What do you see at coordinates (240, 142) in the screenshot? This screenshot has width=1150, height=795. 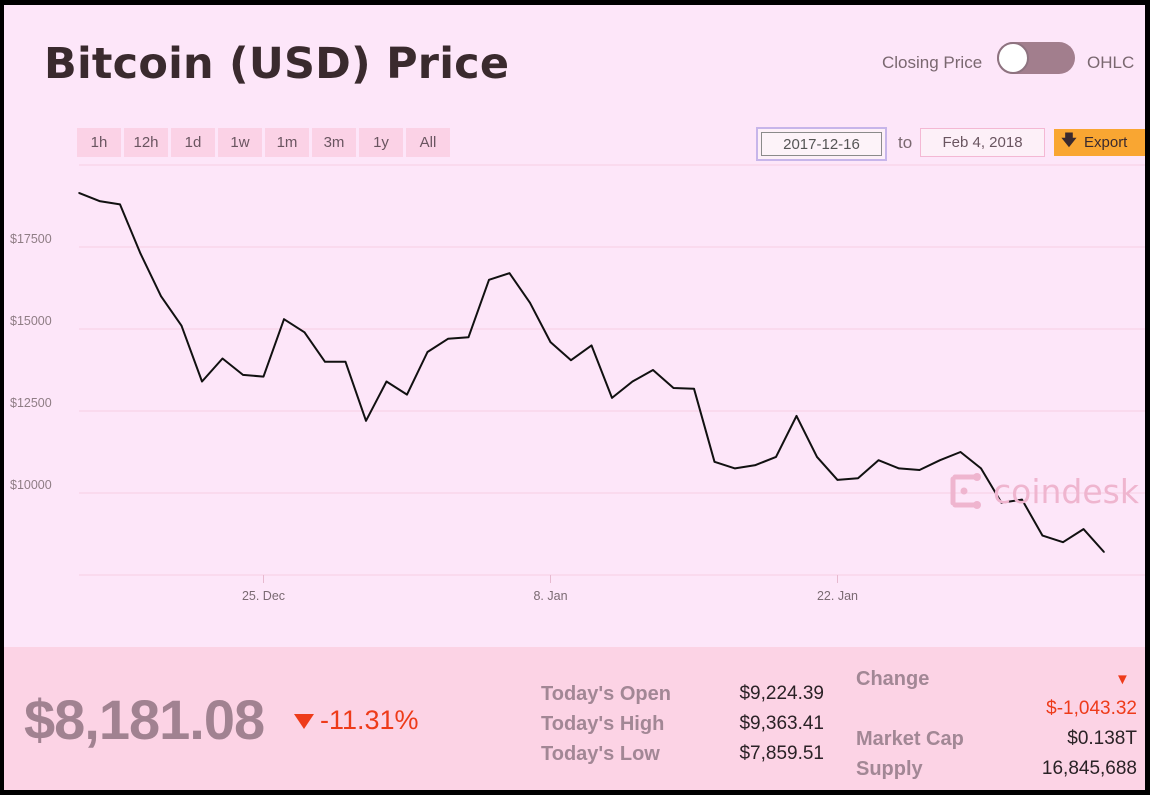 I see `range-button-1w: 1w` at bounding box center [240, 142].